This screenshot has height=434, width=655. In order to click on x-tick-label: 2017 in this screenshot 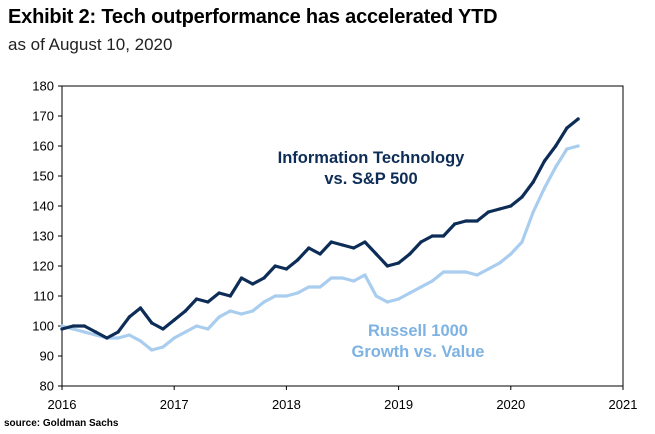, I will do `click(174, 404)`.